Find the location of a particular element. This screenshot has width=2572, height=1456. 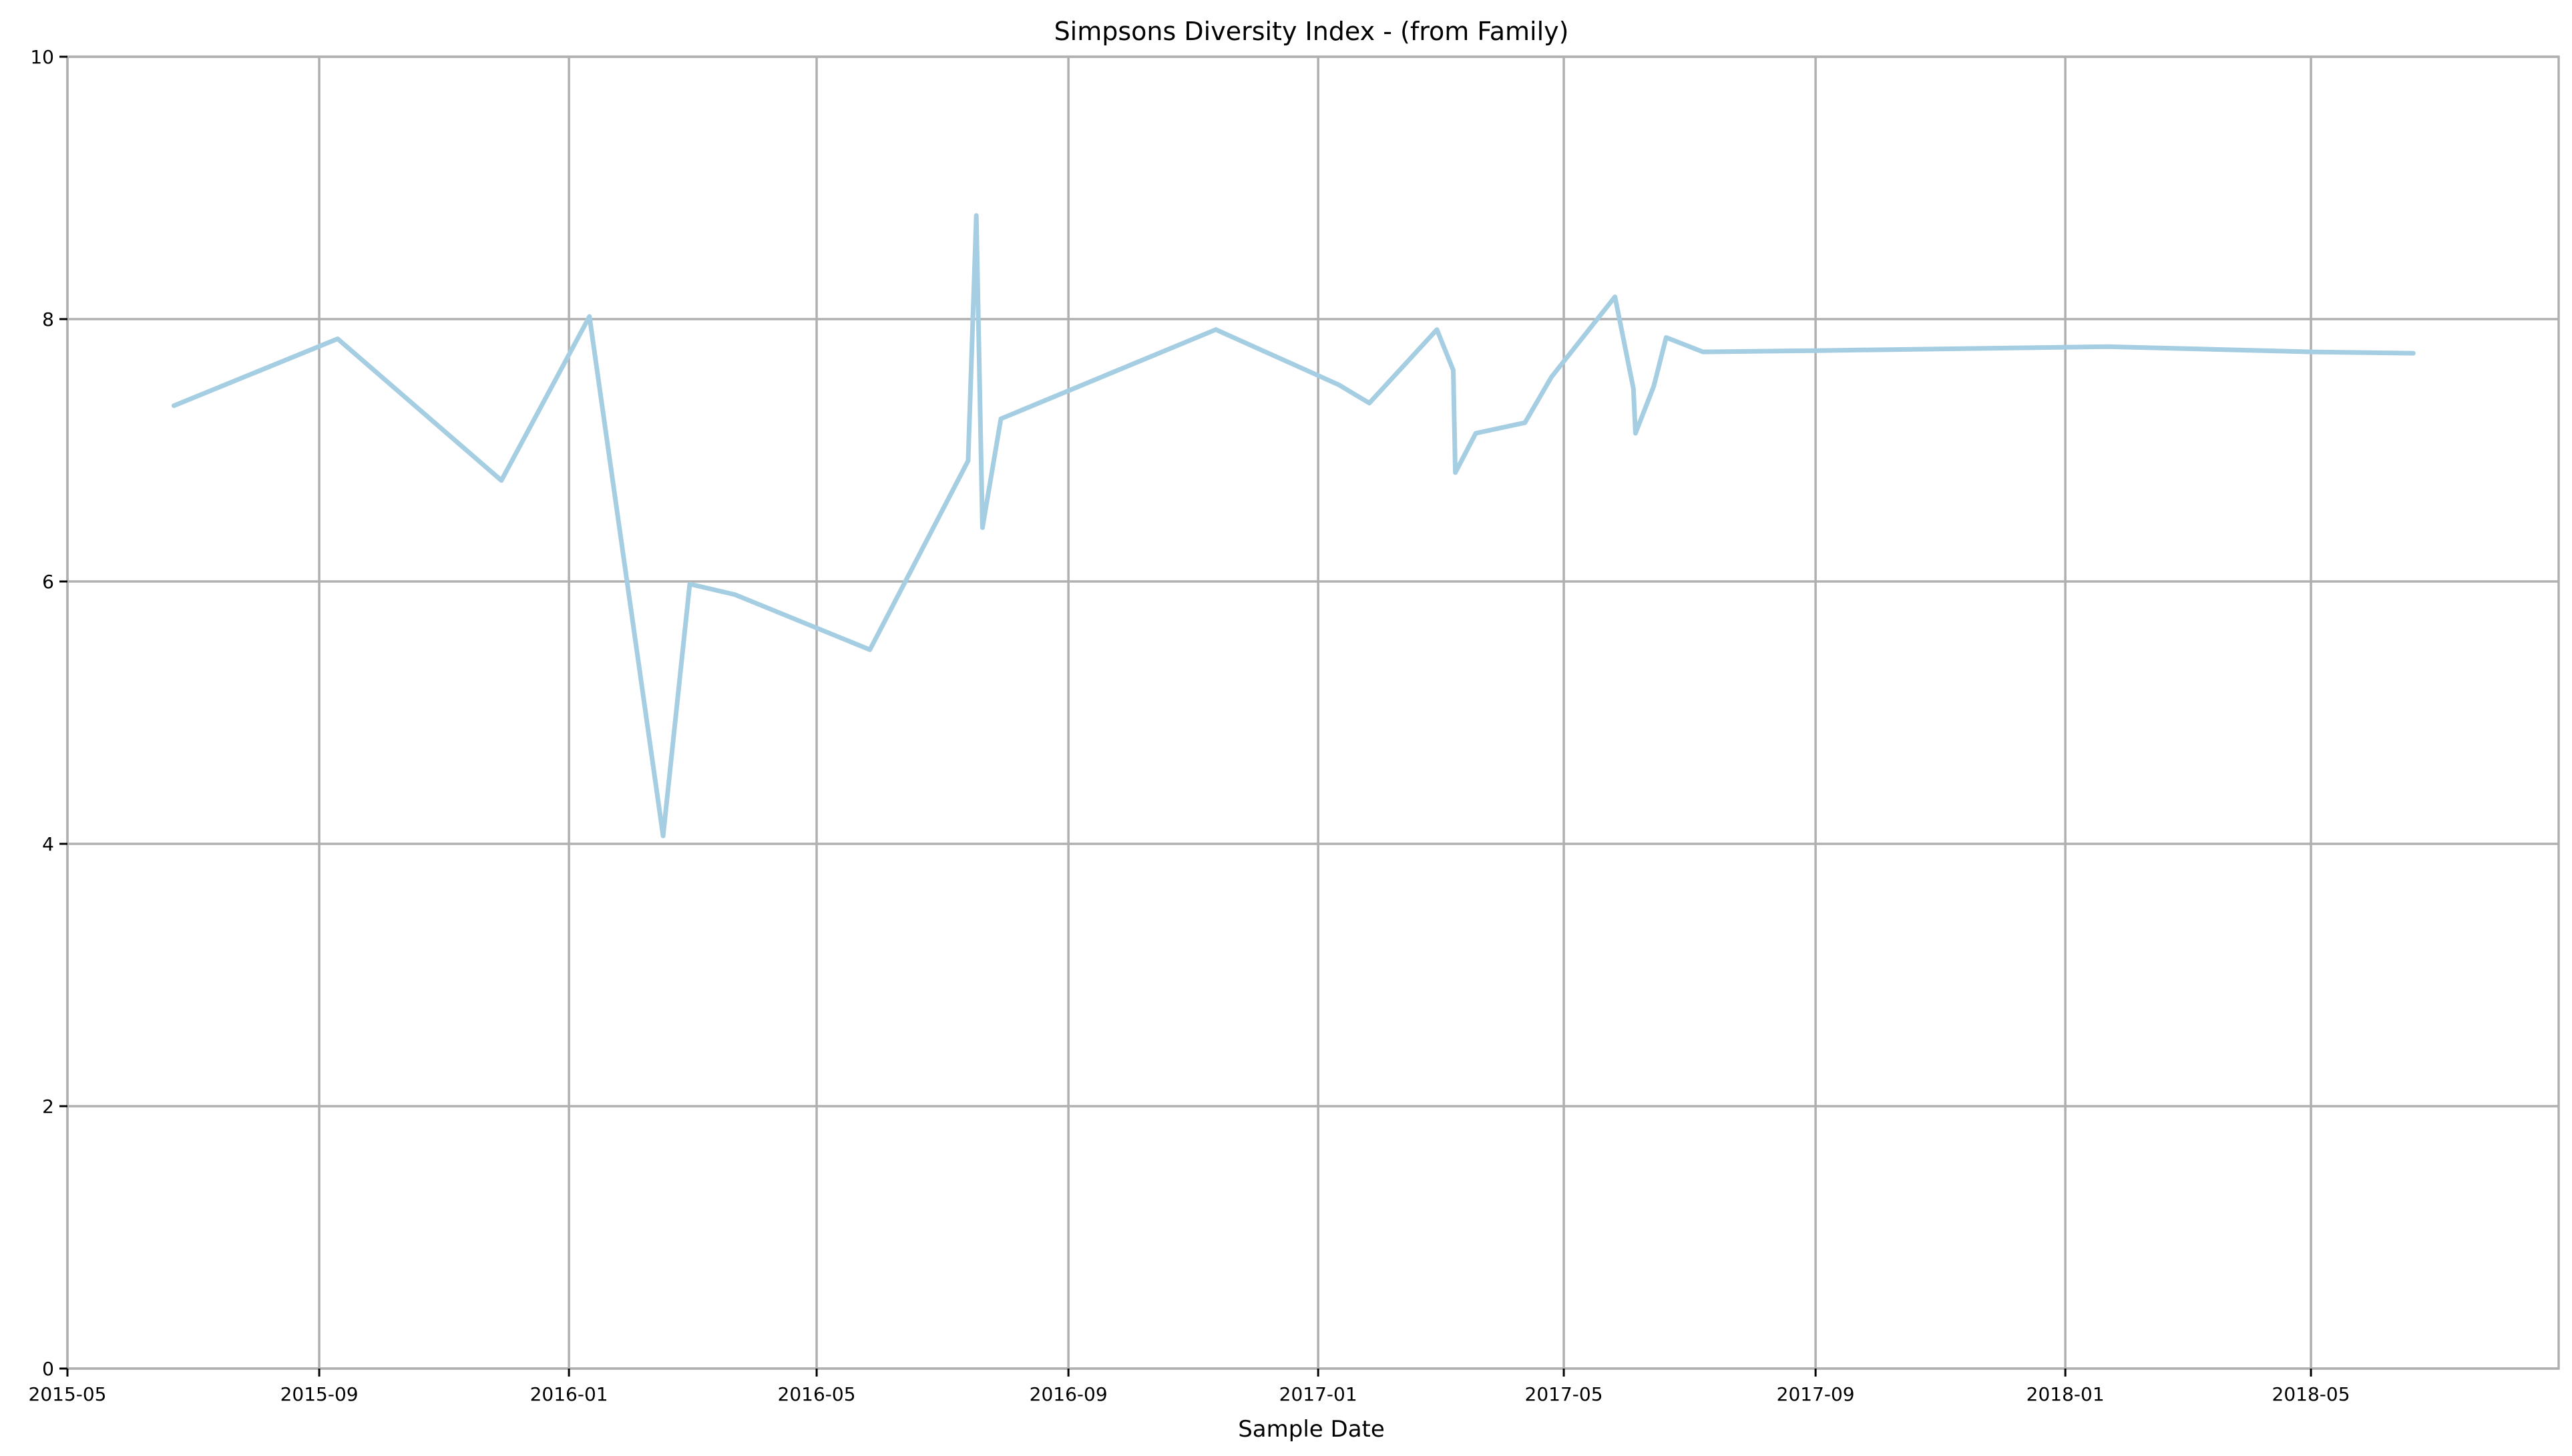

x-tick-label: 2017-09 is located at coordinates (1816, 1394).